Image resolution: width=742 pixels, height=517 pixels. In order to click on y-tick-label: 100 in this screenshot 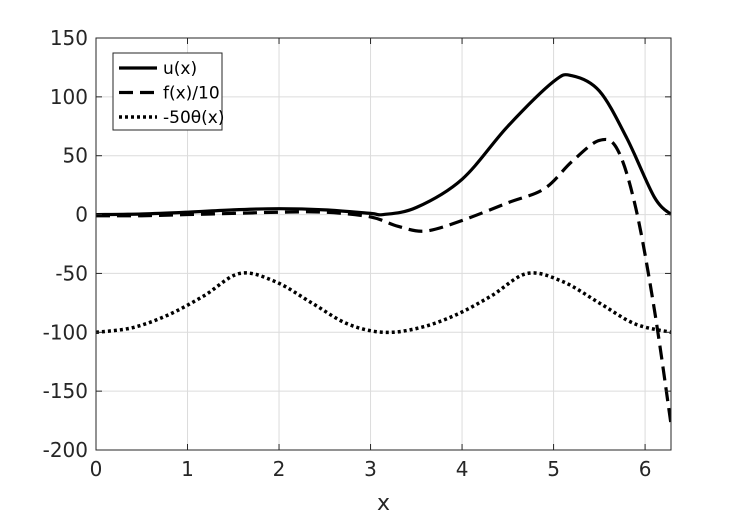, I will do `click(69, 97)`.